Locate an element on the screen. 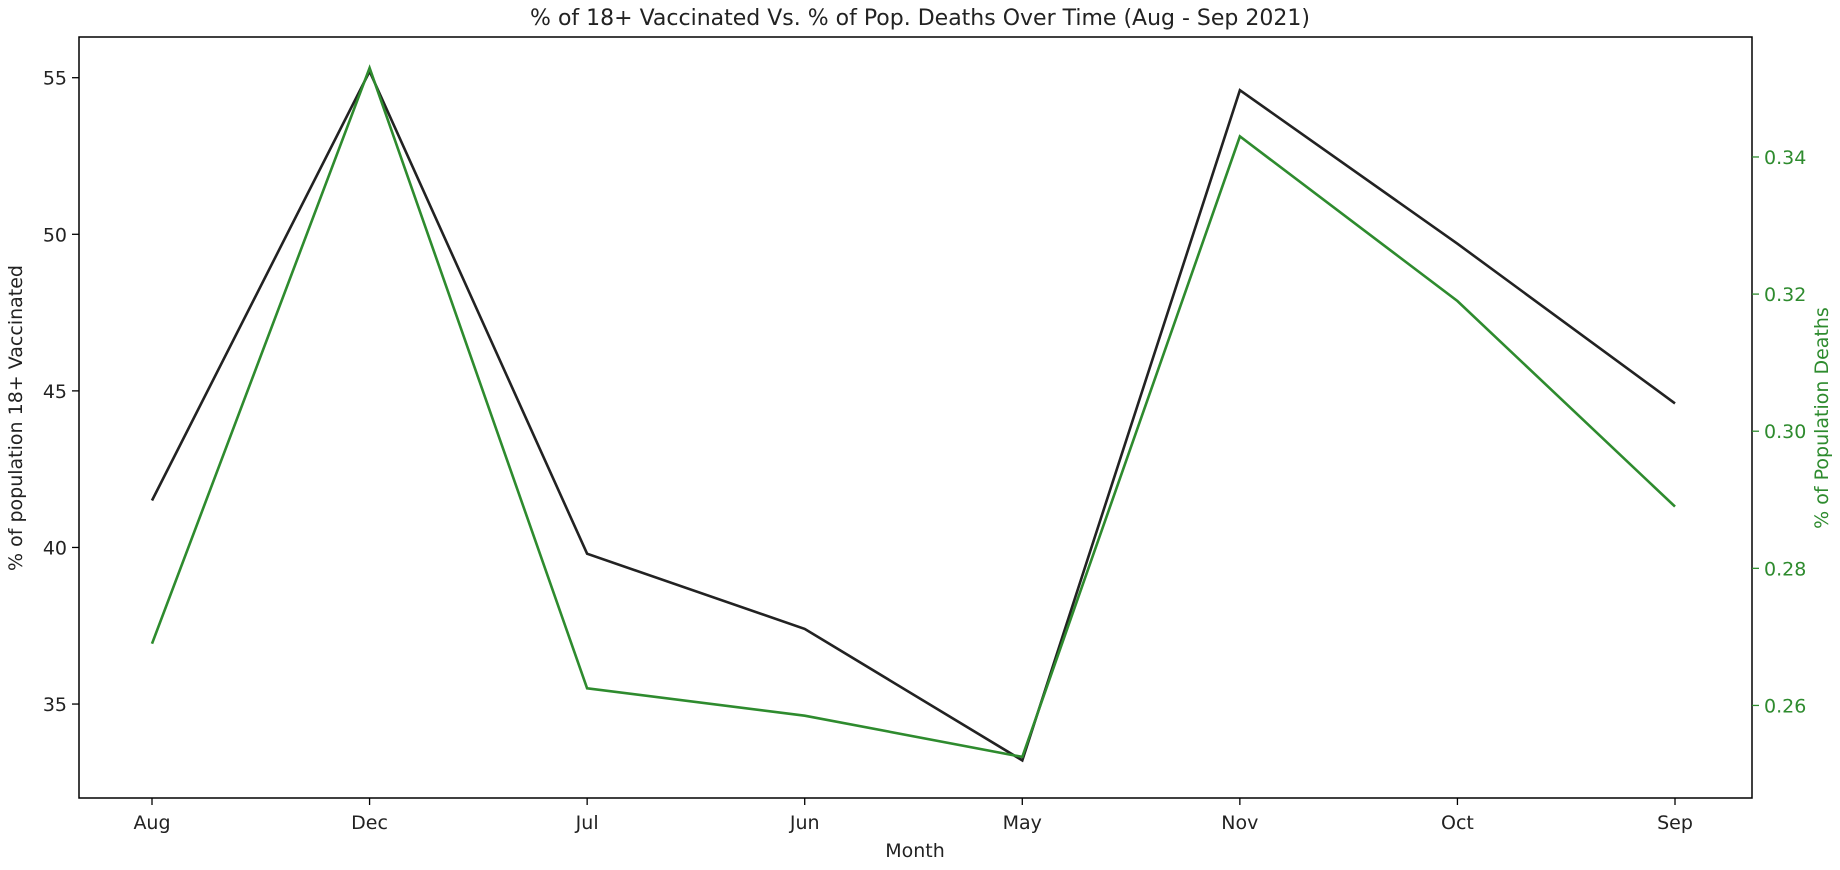 This screenshot has width=1840, height=870. left-y-tick-label: 40 is located at coordinates (55, 548).